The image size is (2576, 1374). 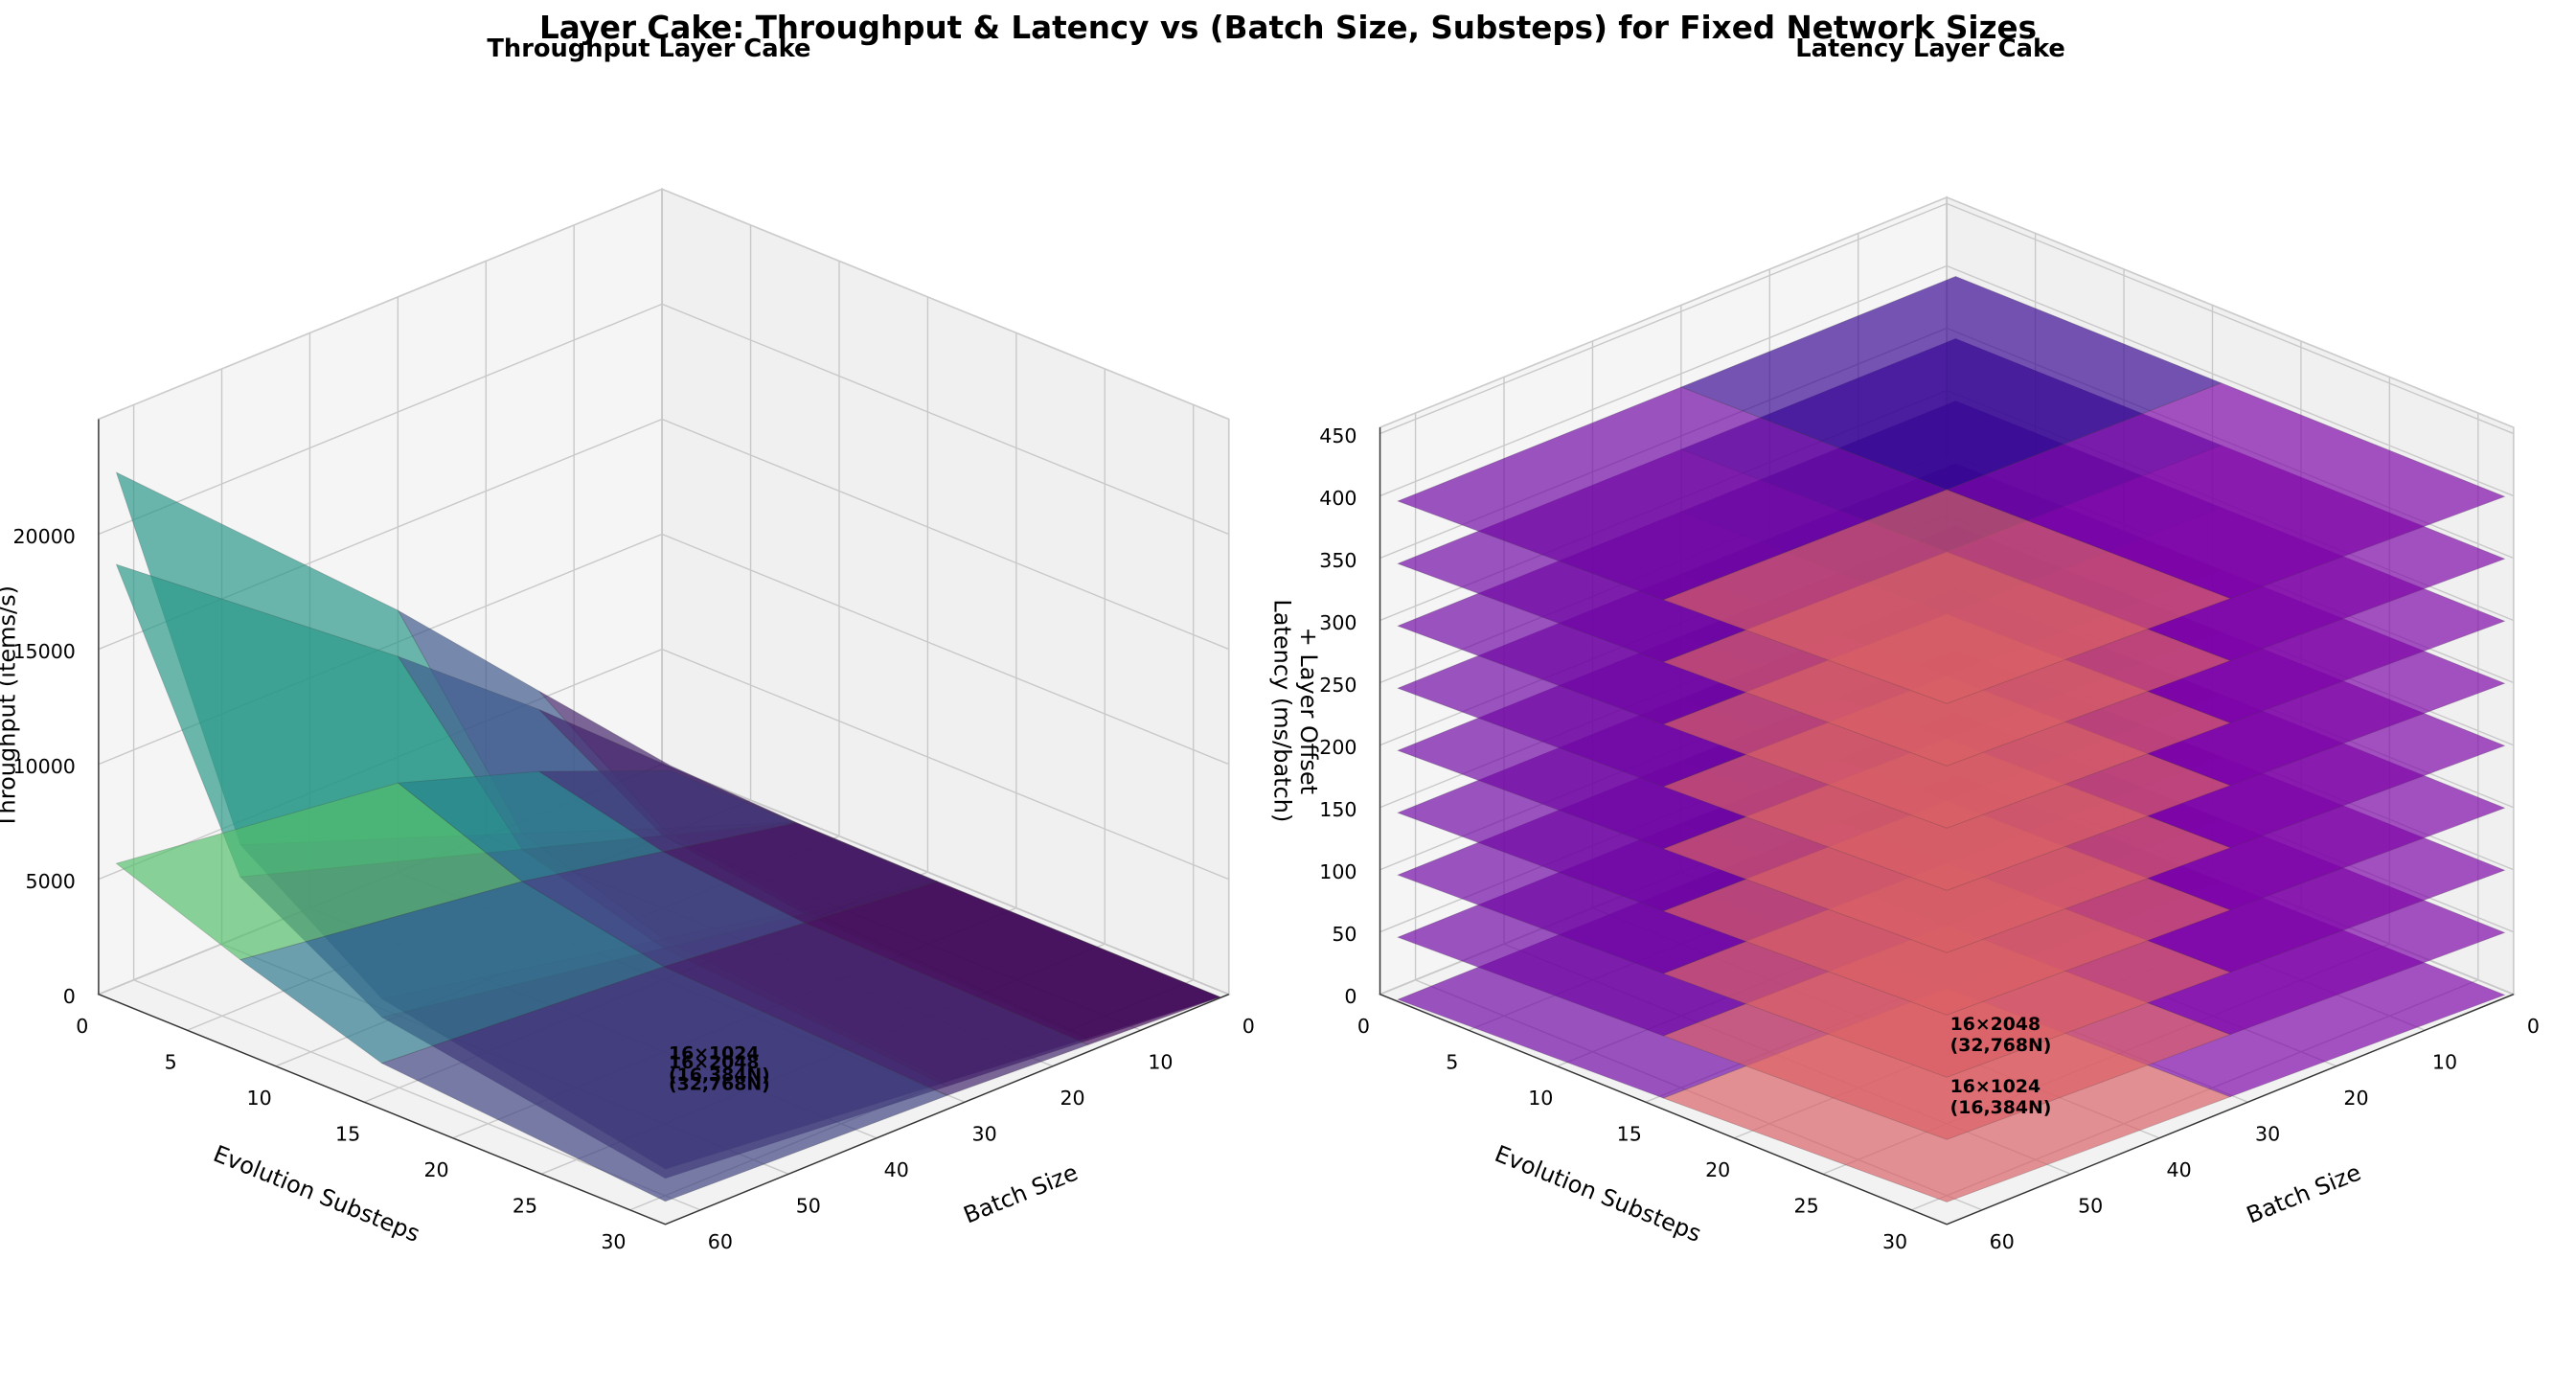 What do you see at coordinates (1337, 748) in the screenshot?
I see `z-tick-label: 200` at bounding box center [1337, 748].